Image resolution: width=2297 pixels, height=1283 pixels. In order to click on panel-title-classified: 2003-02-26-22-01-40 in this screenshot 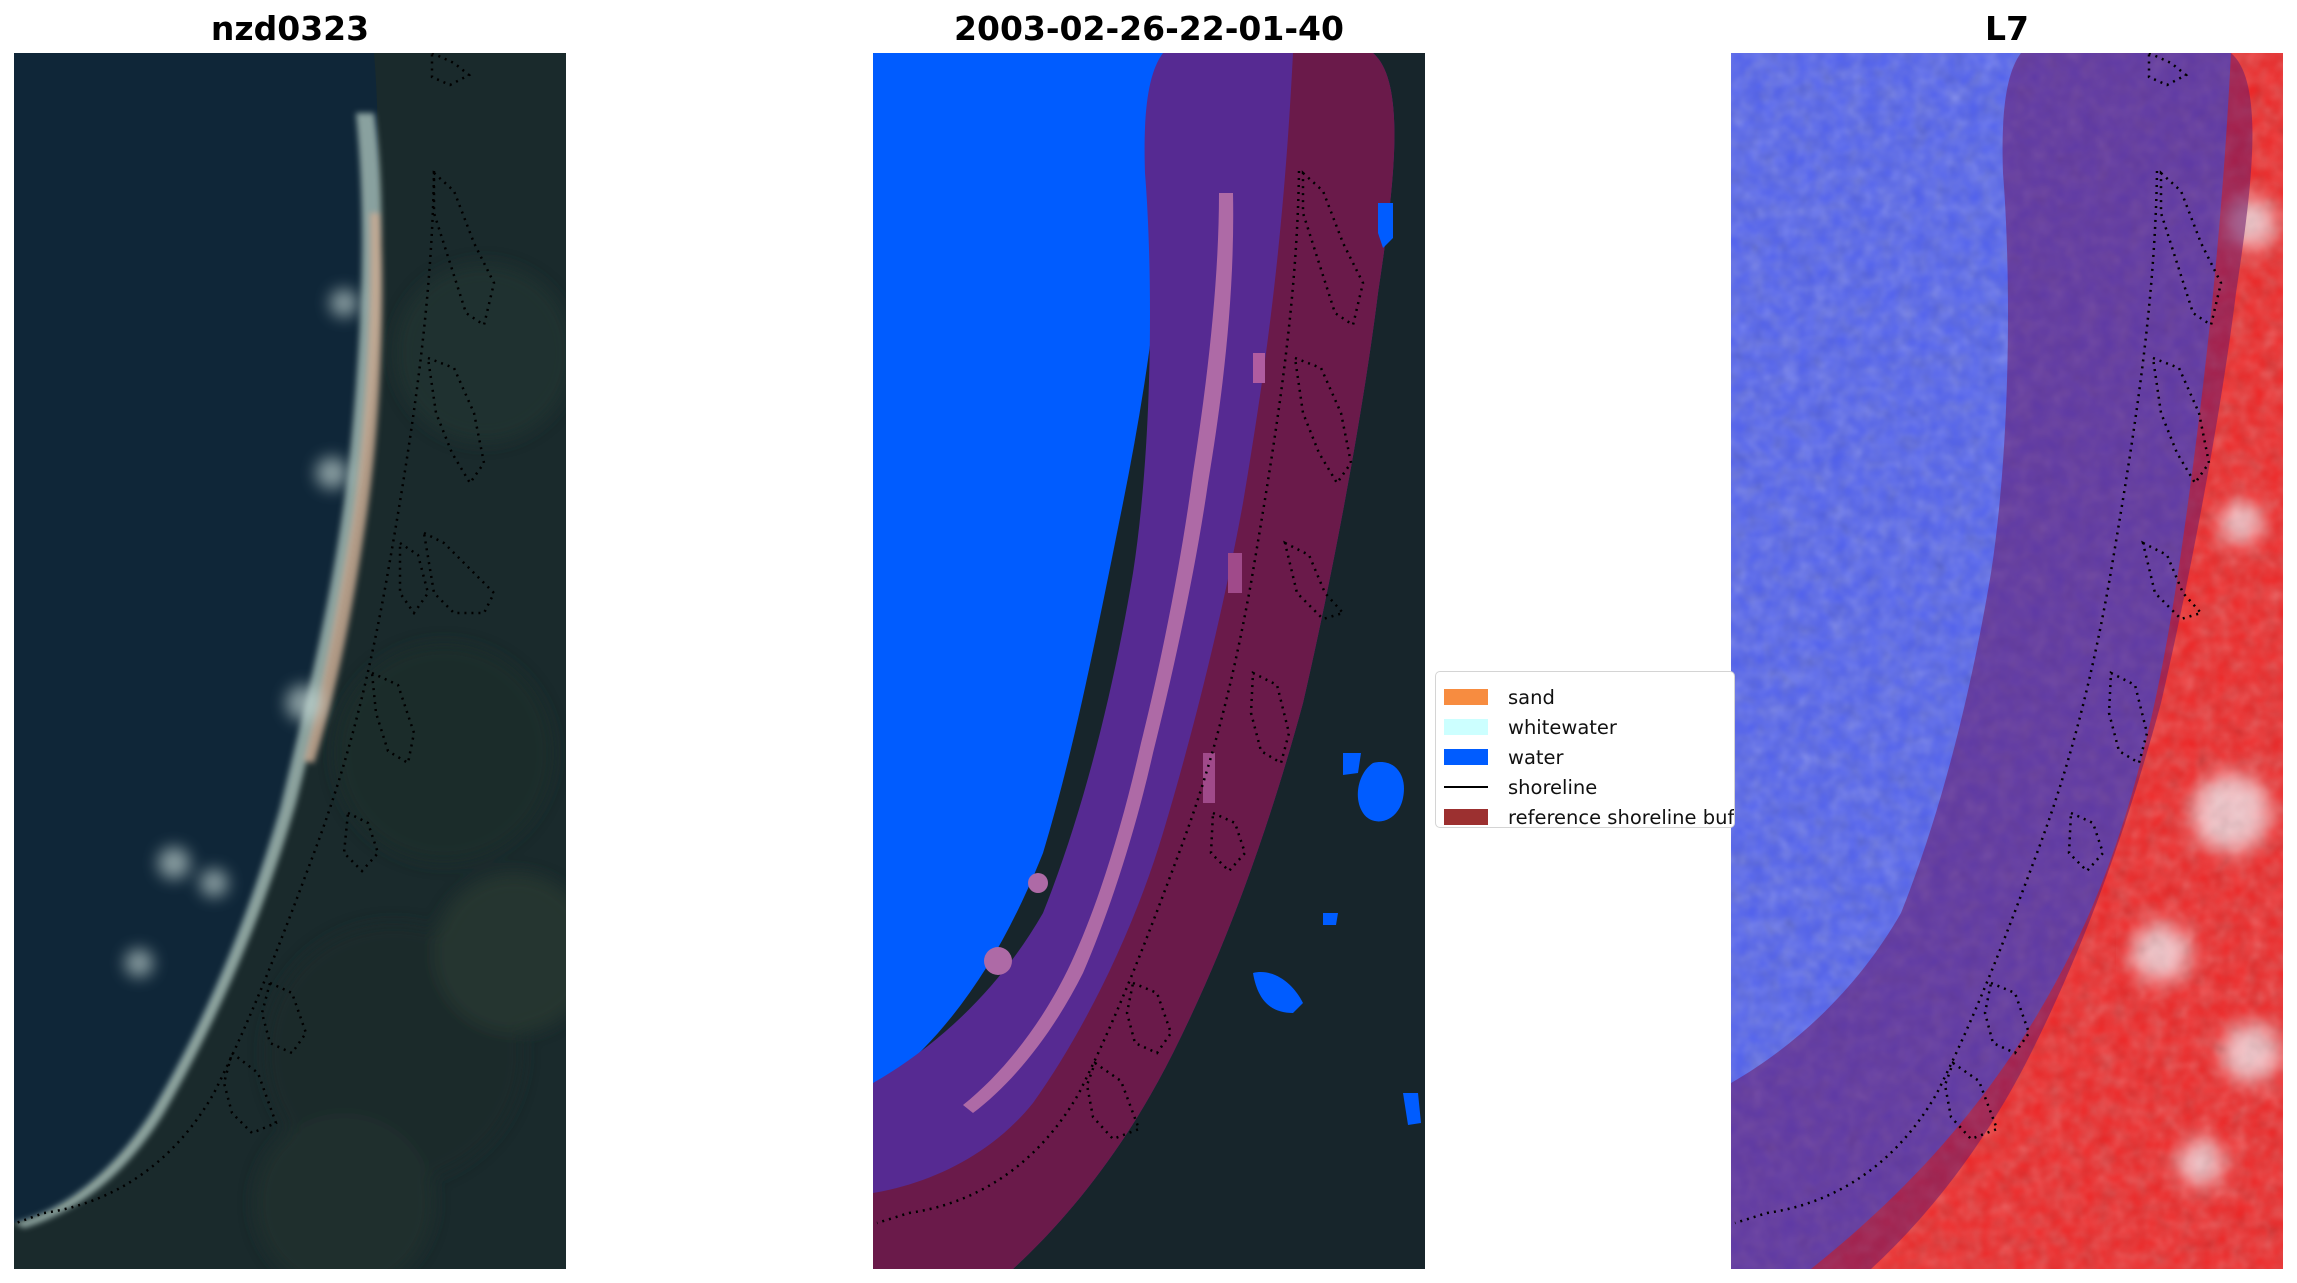, I will do `click(1149, 28)`.